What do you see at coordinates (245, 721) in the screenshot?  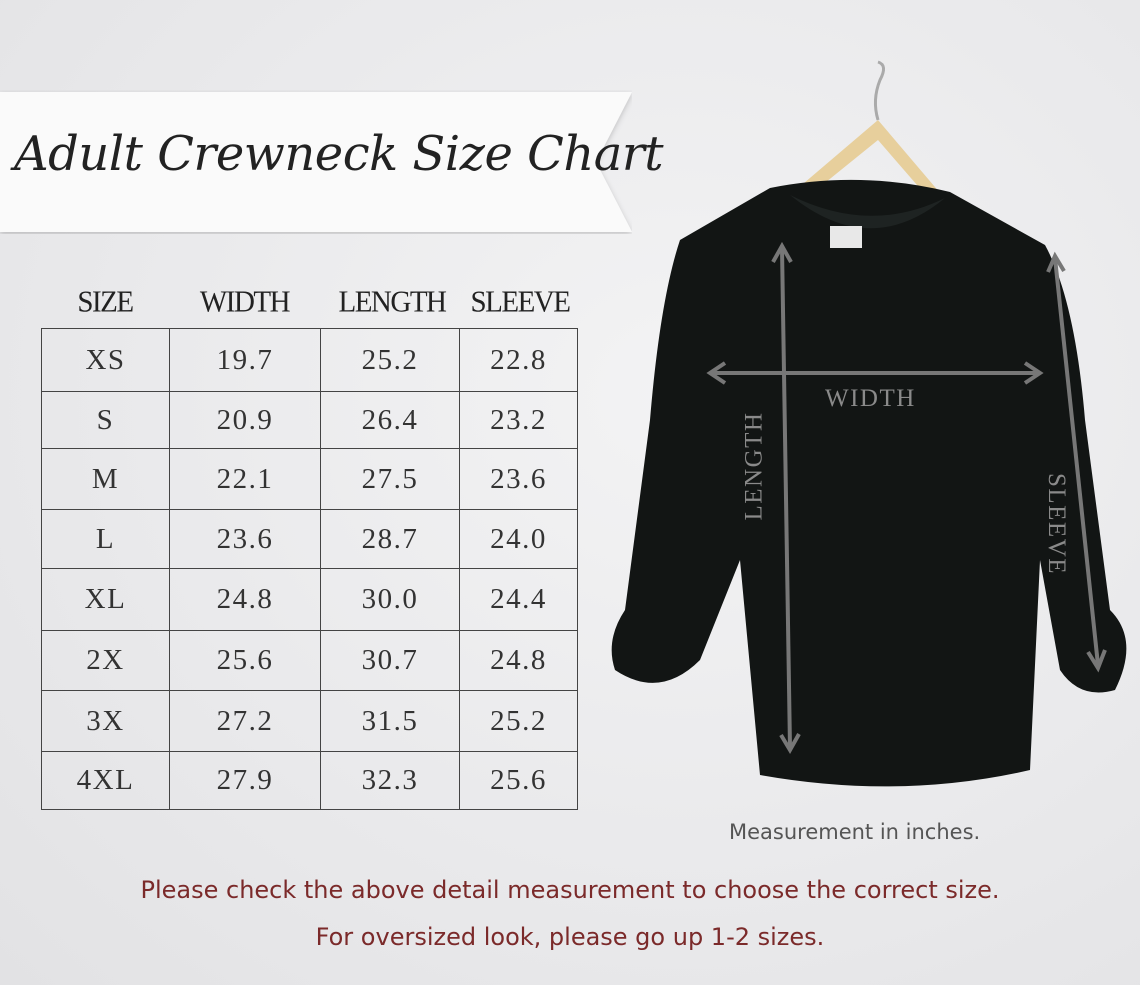 I see `cell-width: 27.2` at bounding box center [245, 721].